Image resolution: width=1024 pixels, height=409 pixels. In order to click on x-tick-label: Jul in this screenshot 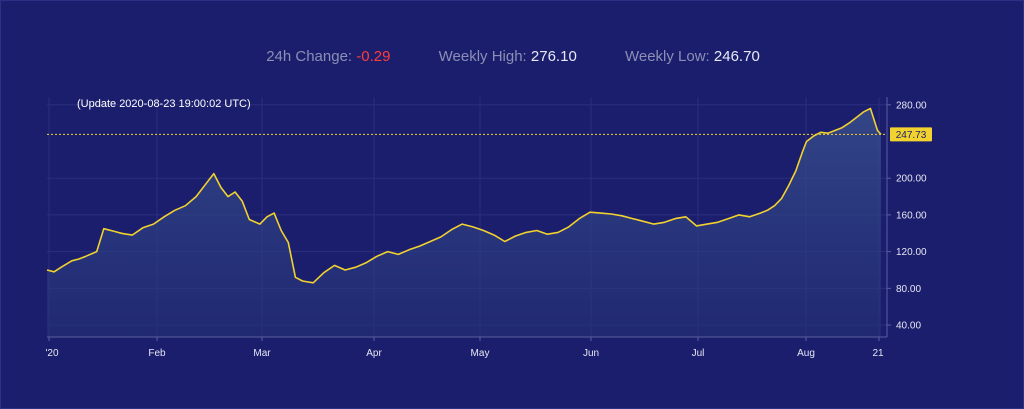, I will do `click(698, 353)`.